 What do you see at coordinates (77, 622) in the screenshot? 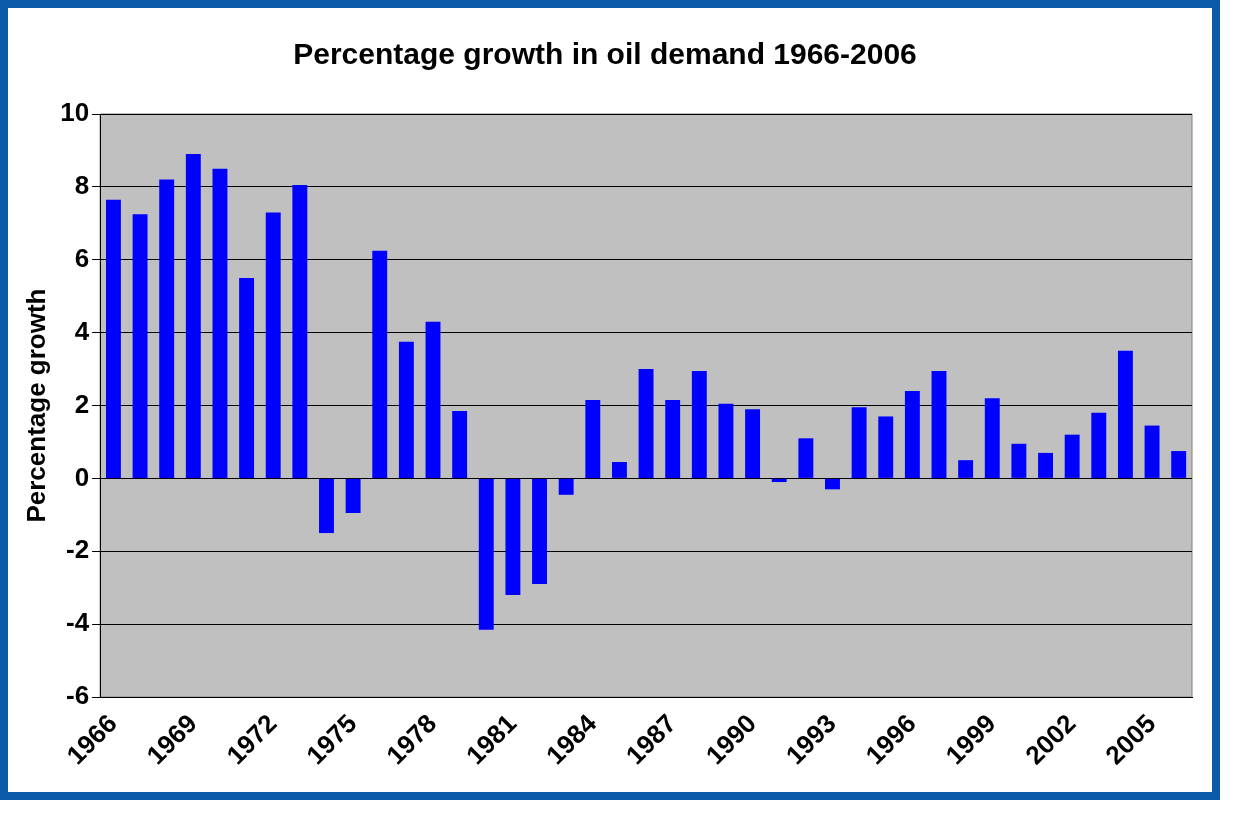
I see `y-tick-label: -4` at bounding box center [77, 622].